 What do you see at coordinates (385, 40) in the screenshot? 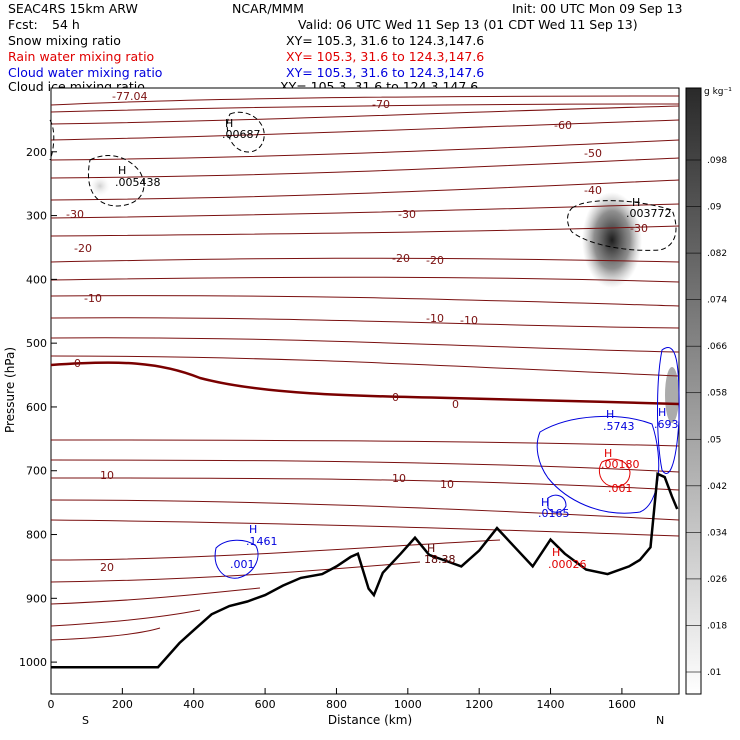
I see `field-xy-snow: XY= 105.3, 31.6 to 124.3,147.6` at bounding box center [385, 40].